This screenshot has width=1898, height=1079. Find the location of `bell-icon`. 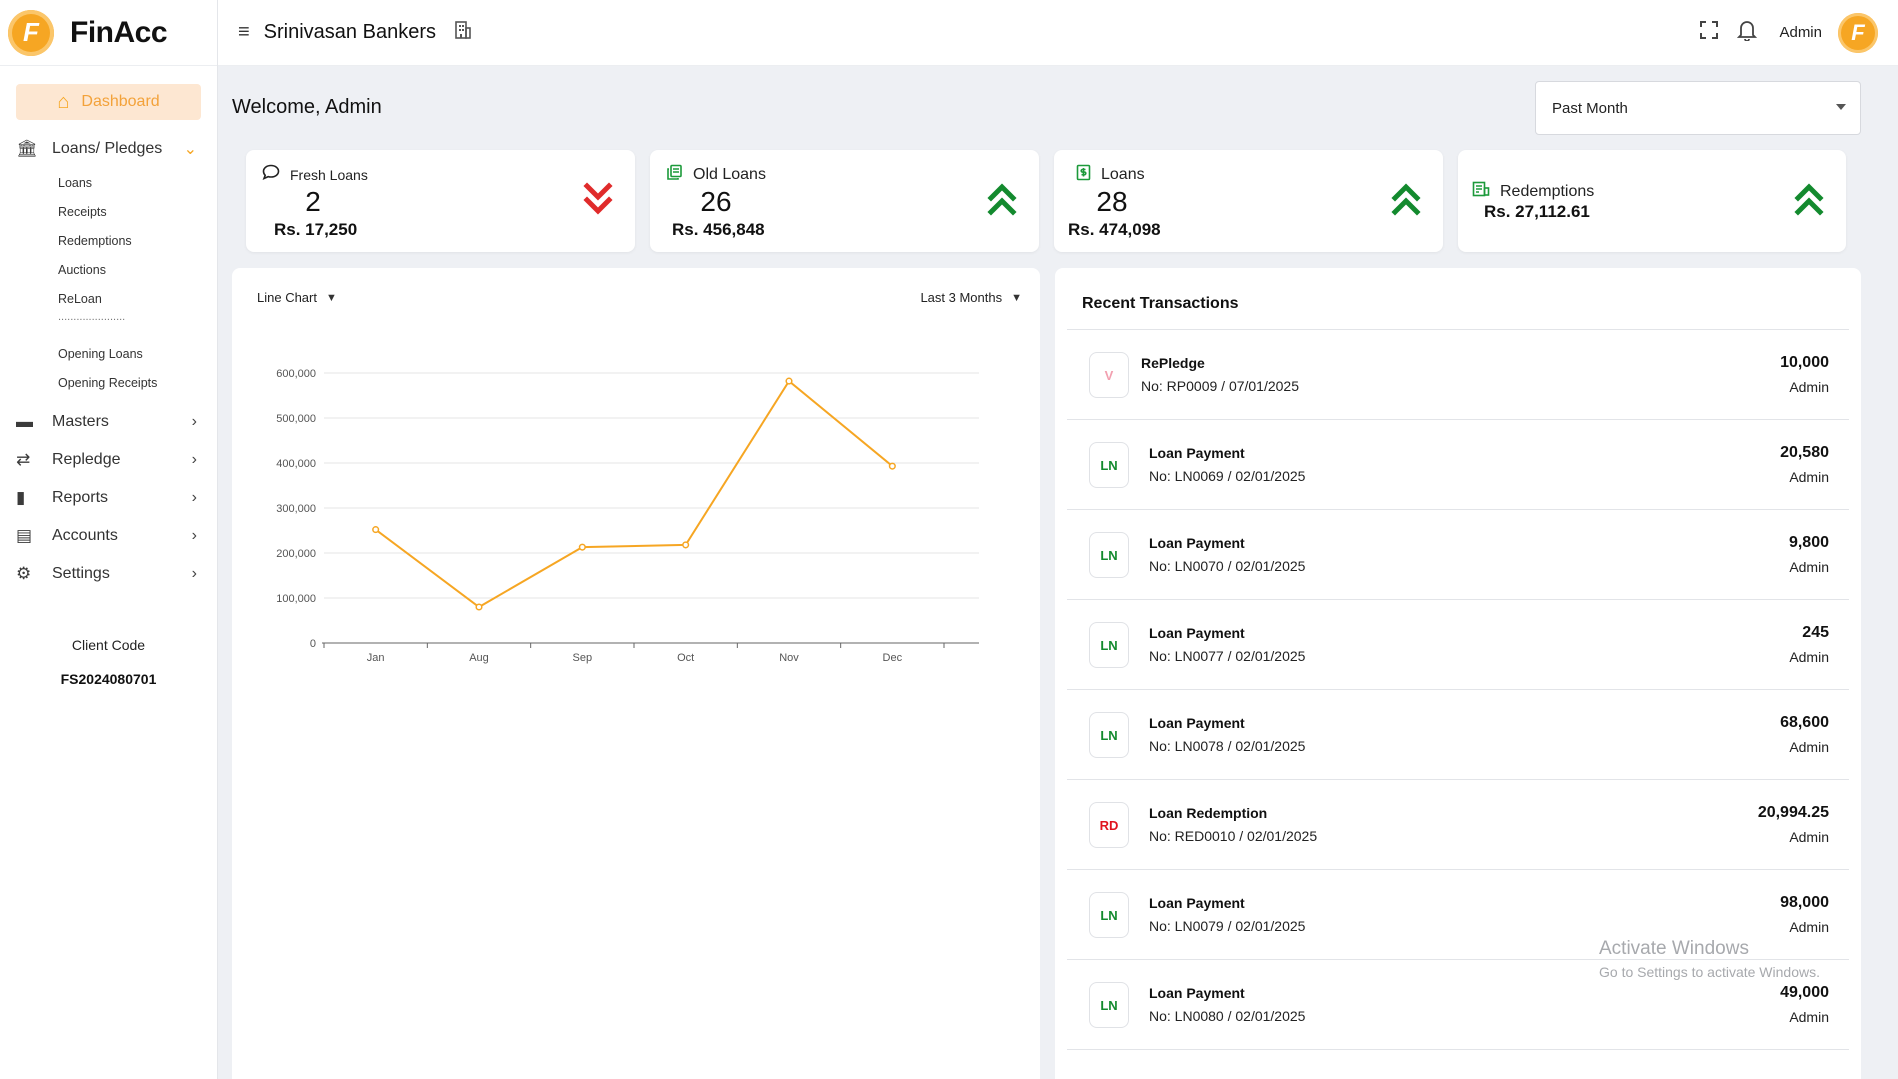

bell-icon is located at coordinates (1747, 33).